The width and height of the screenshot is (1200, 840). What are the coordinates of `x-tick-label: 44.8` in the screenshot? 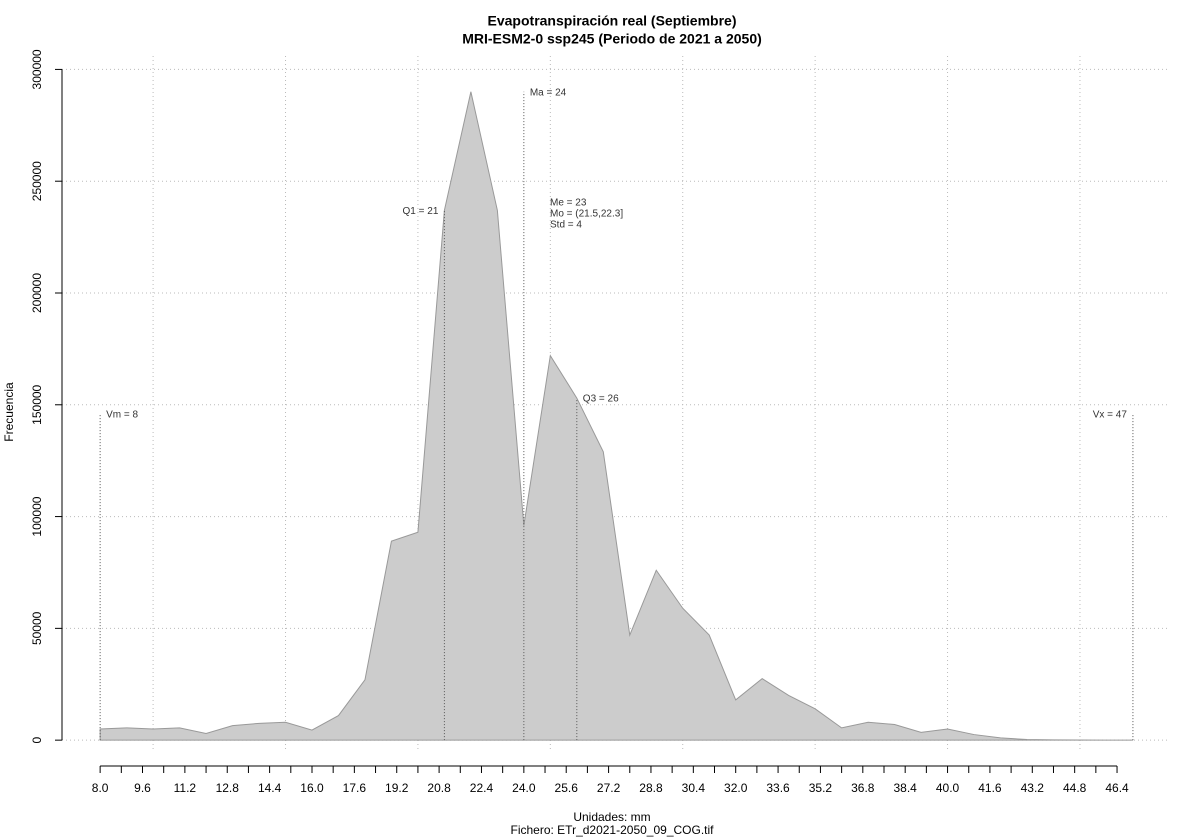 It's located at (1075, 788).